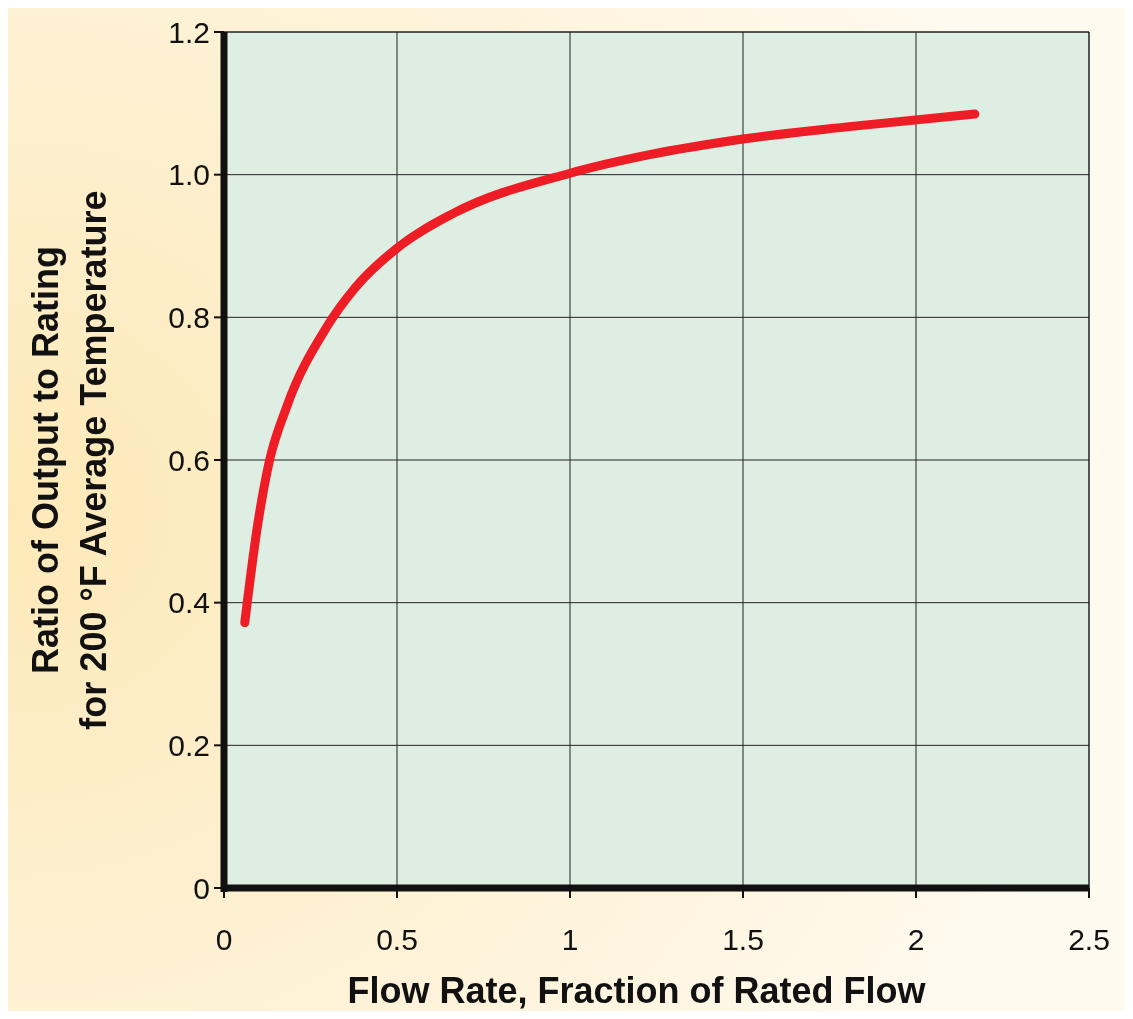  What do you see at coordinates (916, 939) in the screenshot?
I see `x-tick-label: 2` at bounding box center [916, 939].